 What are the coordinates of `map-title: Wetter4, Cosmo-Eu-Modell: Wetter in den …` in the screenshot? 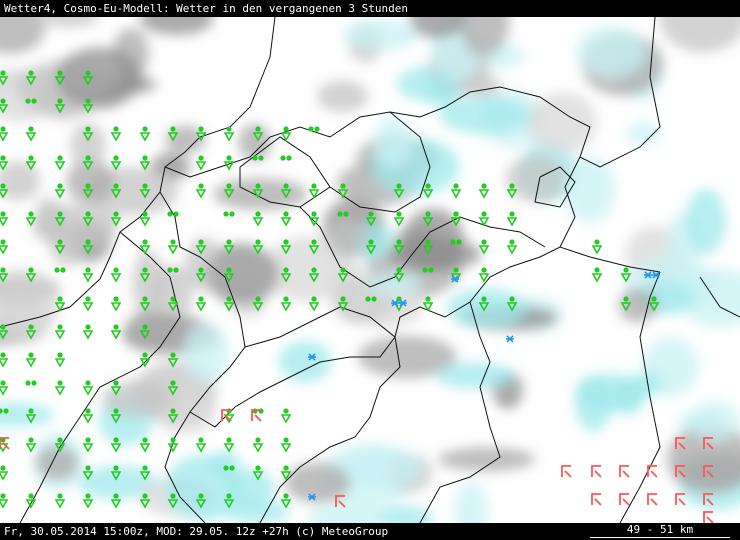 It's located at (206, 8).